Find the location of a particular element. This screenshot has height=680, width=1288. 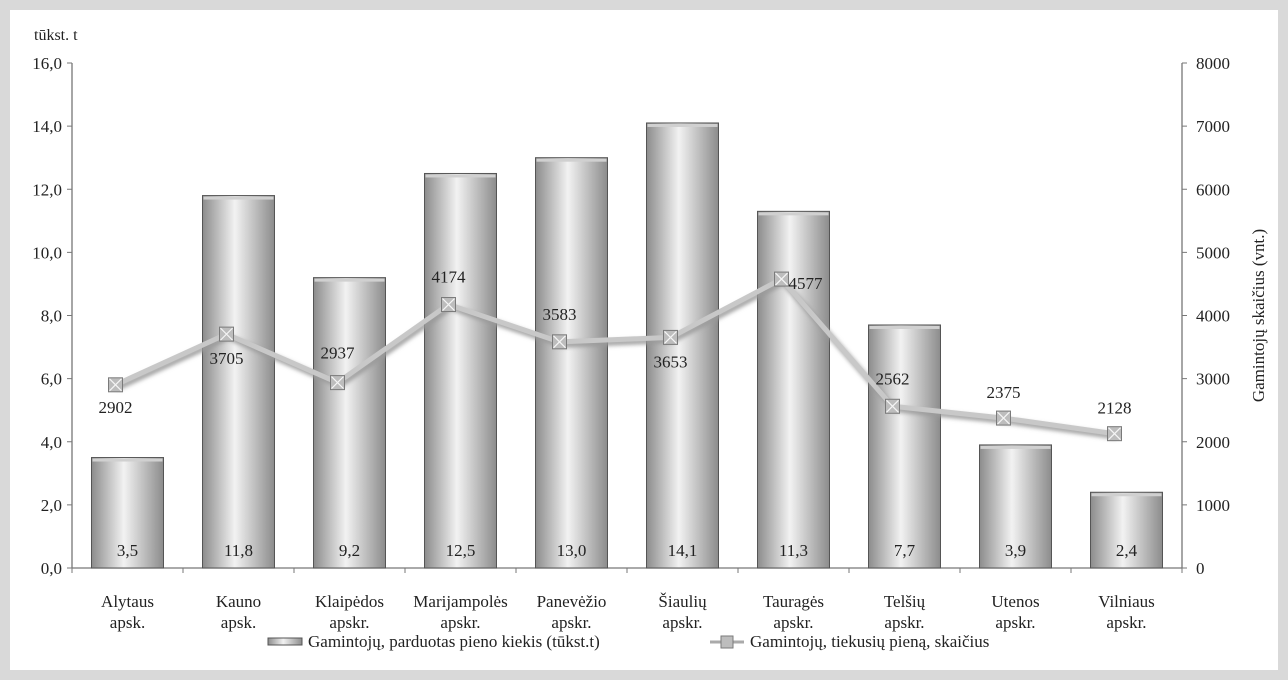

category-label: Tauragės apskr. is located at coordinates (793, 612).